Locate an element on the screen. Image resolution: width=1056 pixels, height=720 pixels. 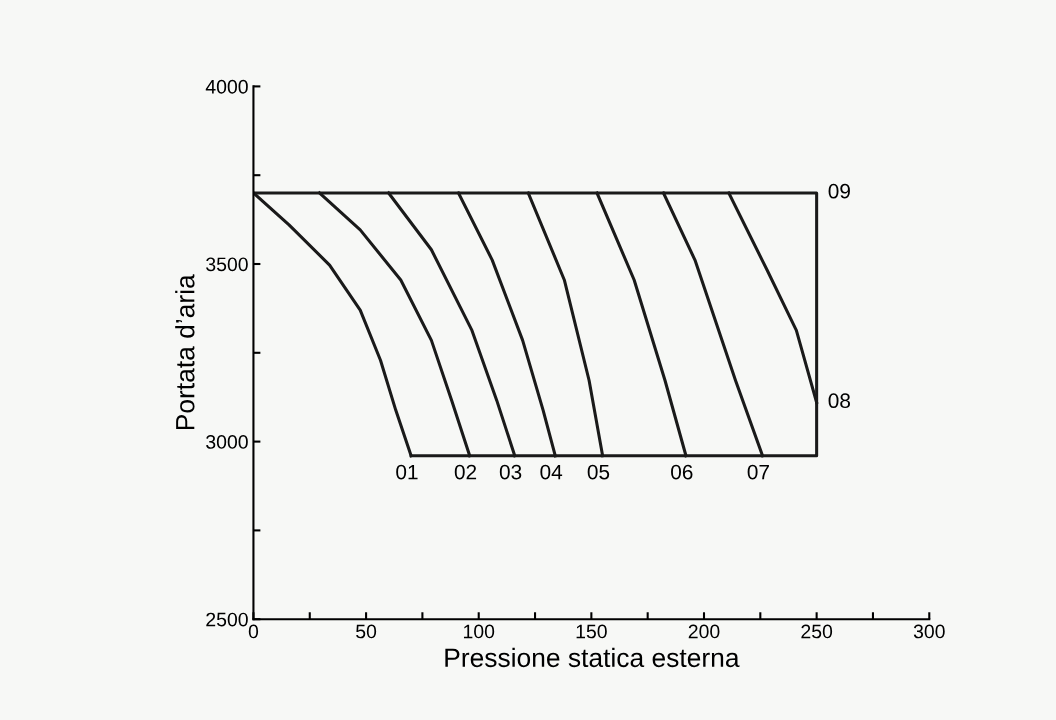
x-axis-title: Pressione statica esterna is located at coordinates (592, 657).